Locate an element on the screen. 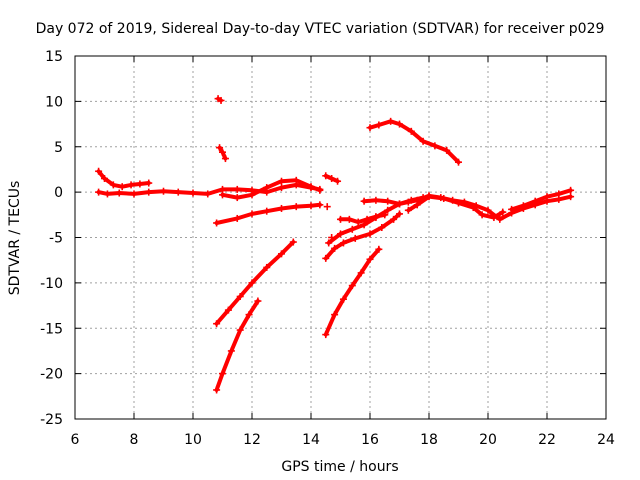 Image resolution: width=640 pixels, height=480 pixels. x-axis-label: GPS time / hours is located at coordinates (339, 467).